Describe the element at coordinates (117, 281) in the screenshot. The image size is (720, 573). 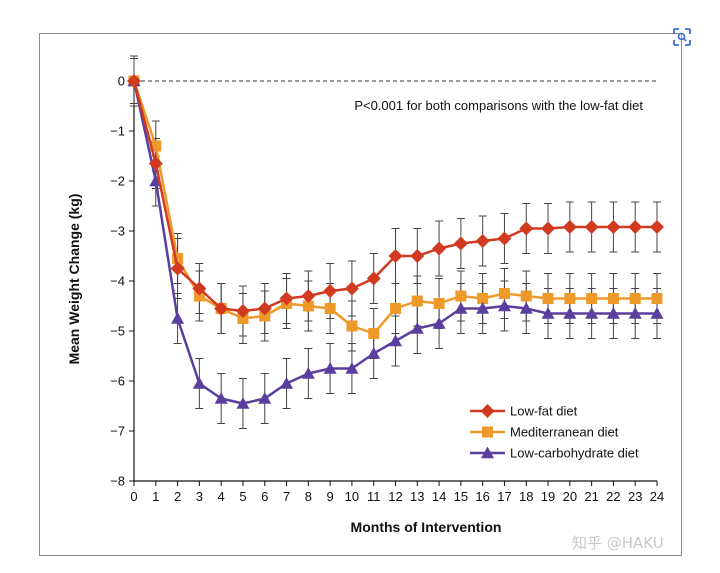
I see `y-tick-label: −4` at that location.